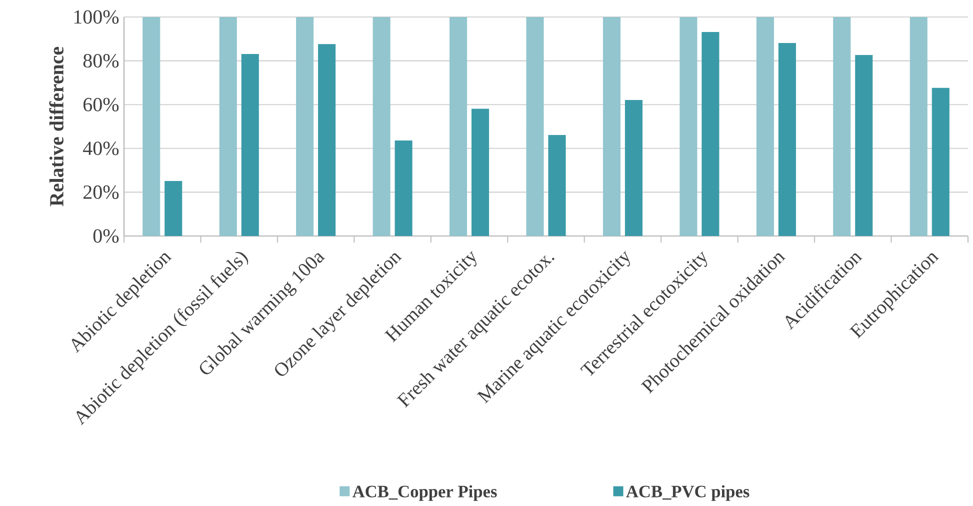 This screenshot has width=973, height=506. What do you see at coordinates (101, 192) in the screenshot?
I see `y-tick-label: 20%` at bounding box center [101, 192].